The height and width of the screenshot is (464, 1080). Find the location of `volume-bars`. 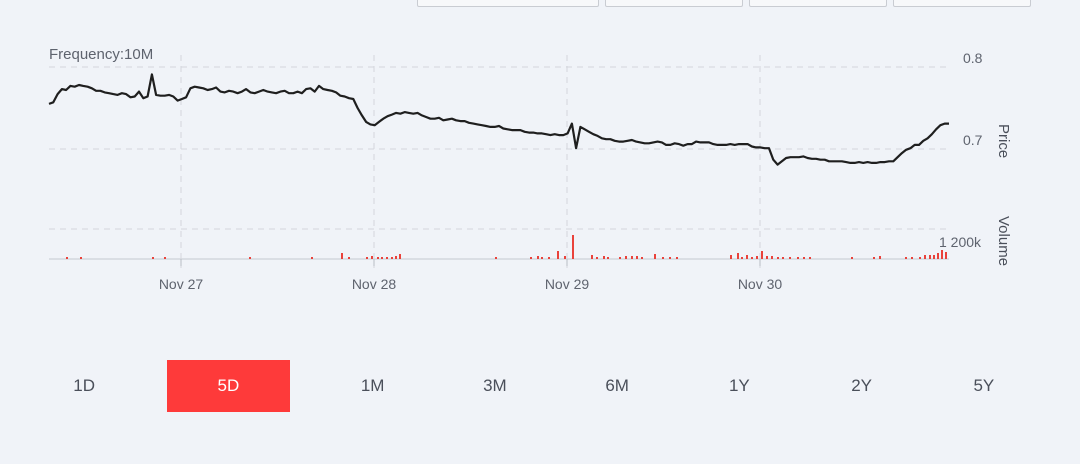

volume-bars is located at coordinates (506, 247).